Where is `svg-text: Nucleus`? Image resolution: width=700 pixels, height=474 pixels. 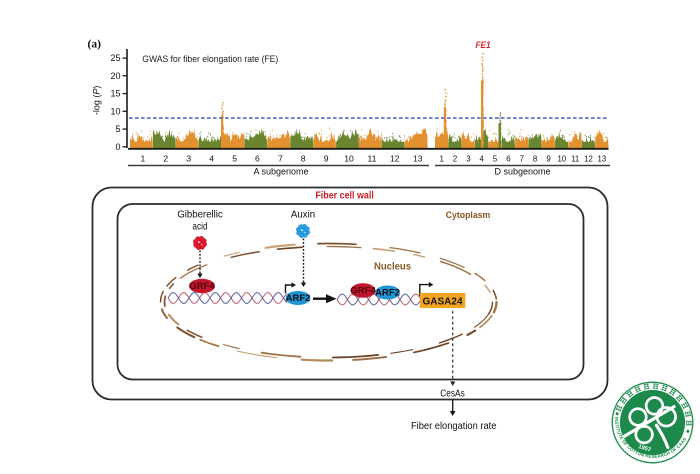
svg-text: Nucleus is located at coordinates (392, 267).